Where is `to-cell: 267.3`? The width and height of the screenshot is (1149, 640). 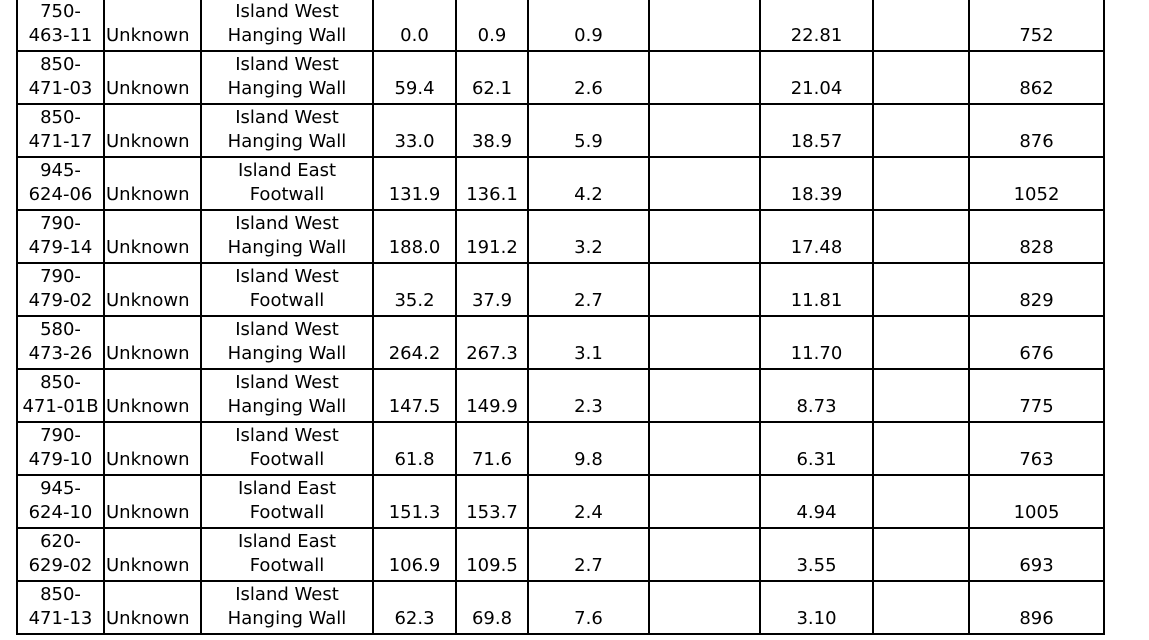
to-cell: 267.3 is located at coordinates (492, 342).